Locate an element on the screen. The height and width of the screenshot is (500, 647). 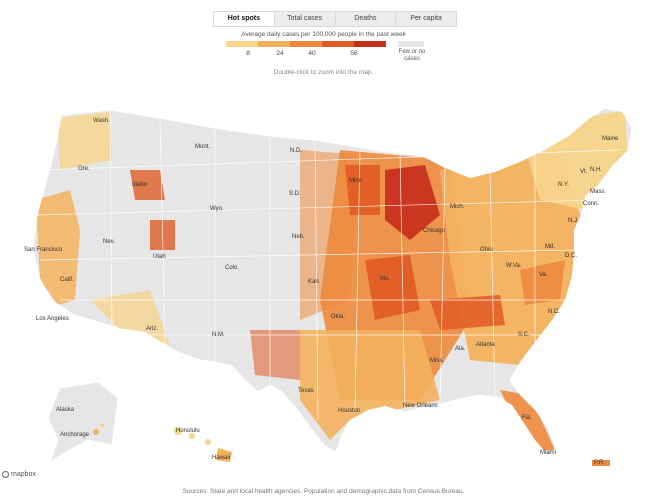
label-md: Md. is located at coordinates (550, 247).